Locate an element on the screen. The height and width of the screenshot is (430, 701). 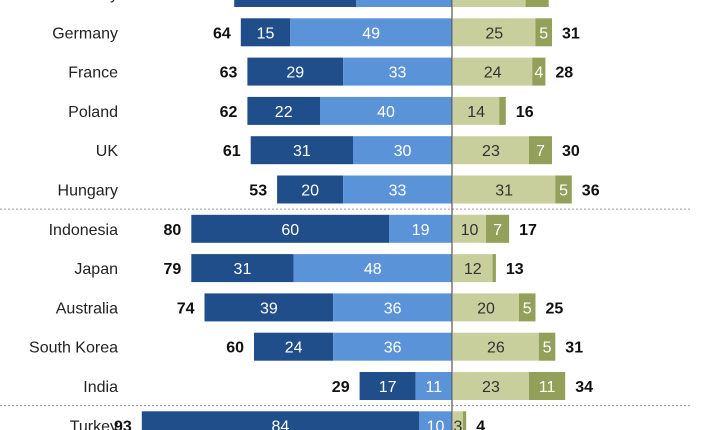
left-total-label: 61 is located at coordinates (232, 151).